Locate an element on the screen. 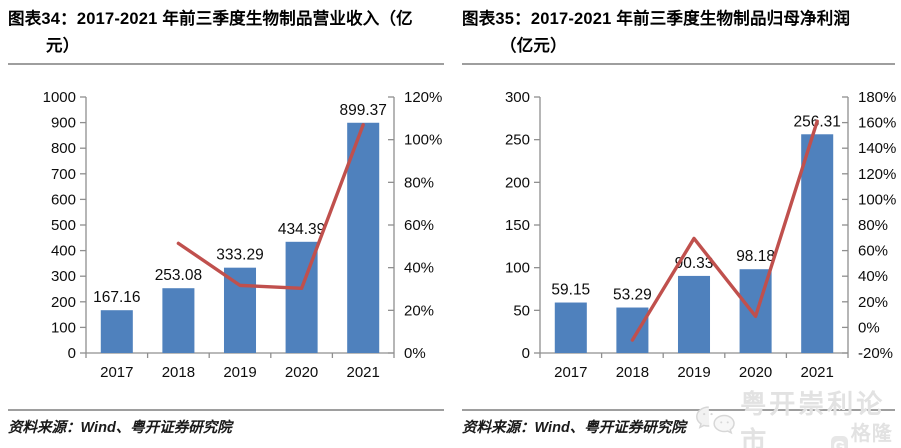  svg-text: 1000 is located at coordinates (59, 97).